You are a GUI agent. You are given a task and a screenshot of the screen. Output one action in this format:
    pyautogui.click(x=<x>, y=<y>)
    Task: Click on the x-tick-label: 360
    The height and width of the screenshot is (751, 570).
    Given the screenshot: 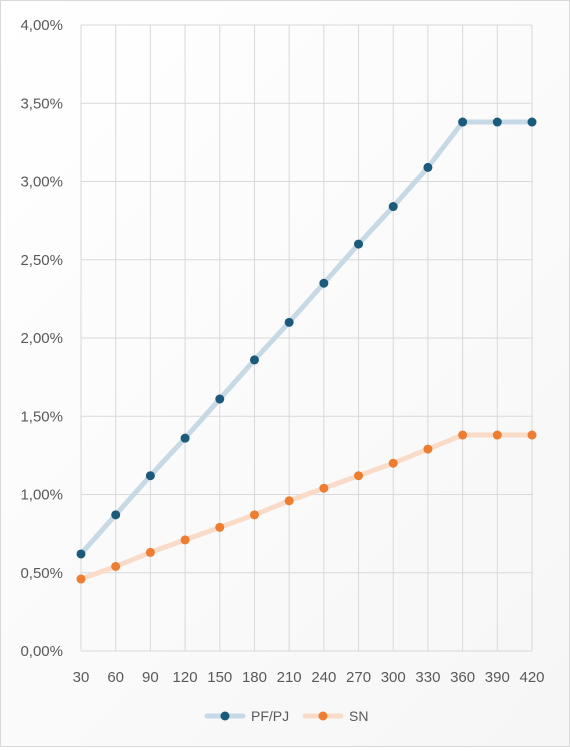 What is the action you would take?
    pyautogui.click(x=462, y=677)
    